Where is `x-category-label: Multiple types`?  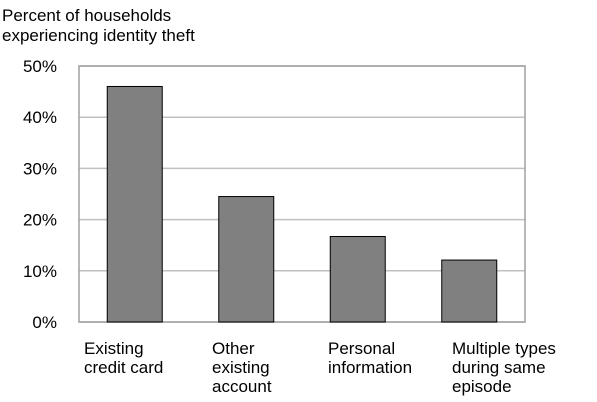 x-category-label: Multiple types is located at coordinates (504, 348).